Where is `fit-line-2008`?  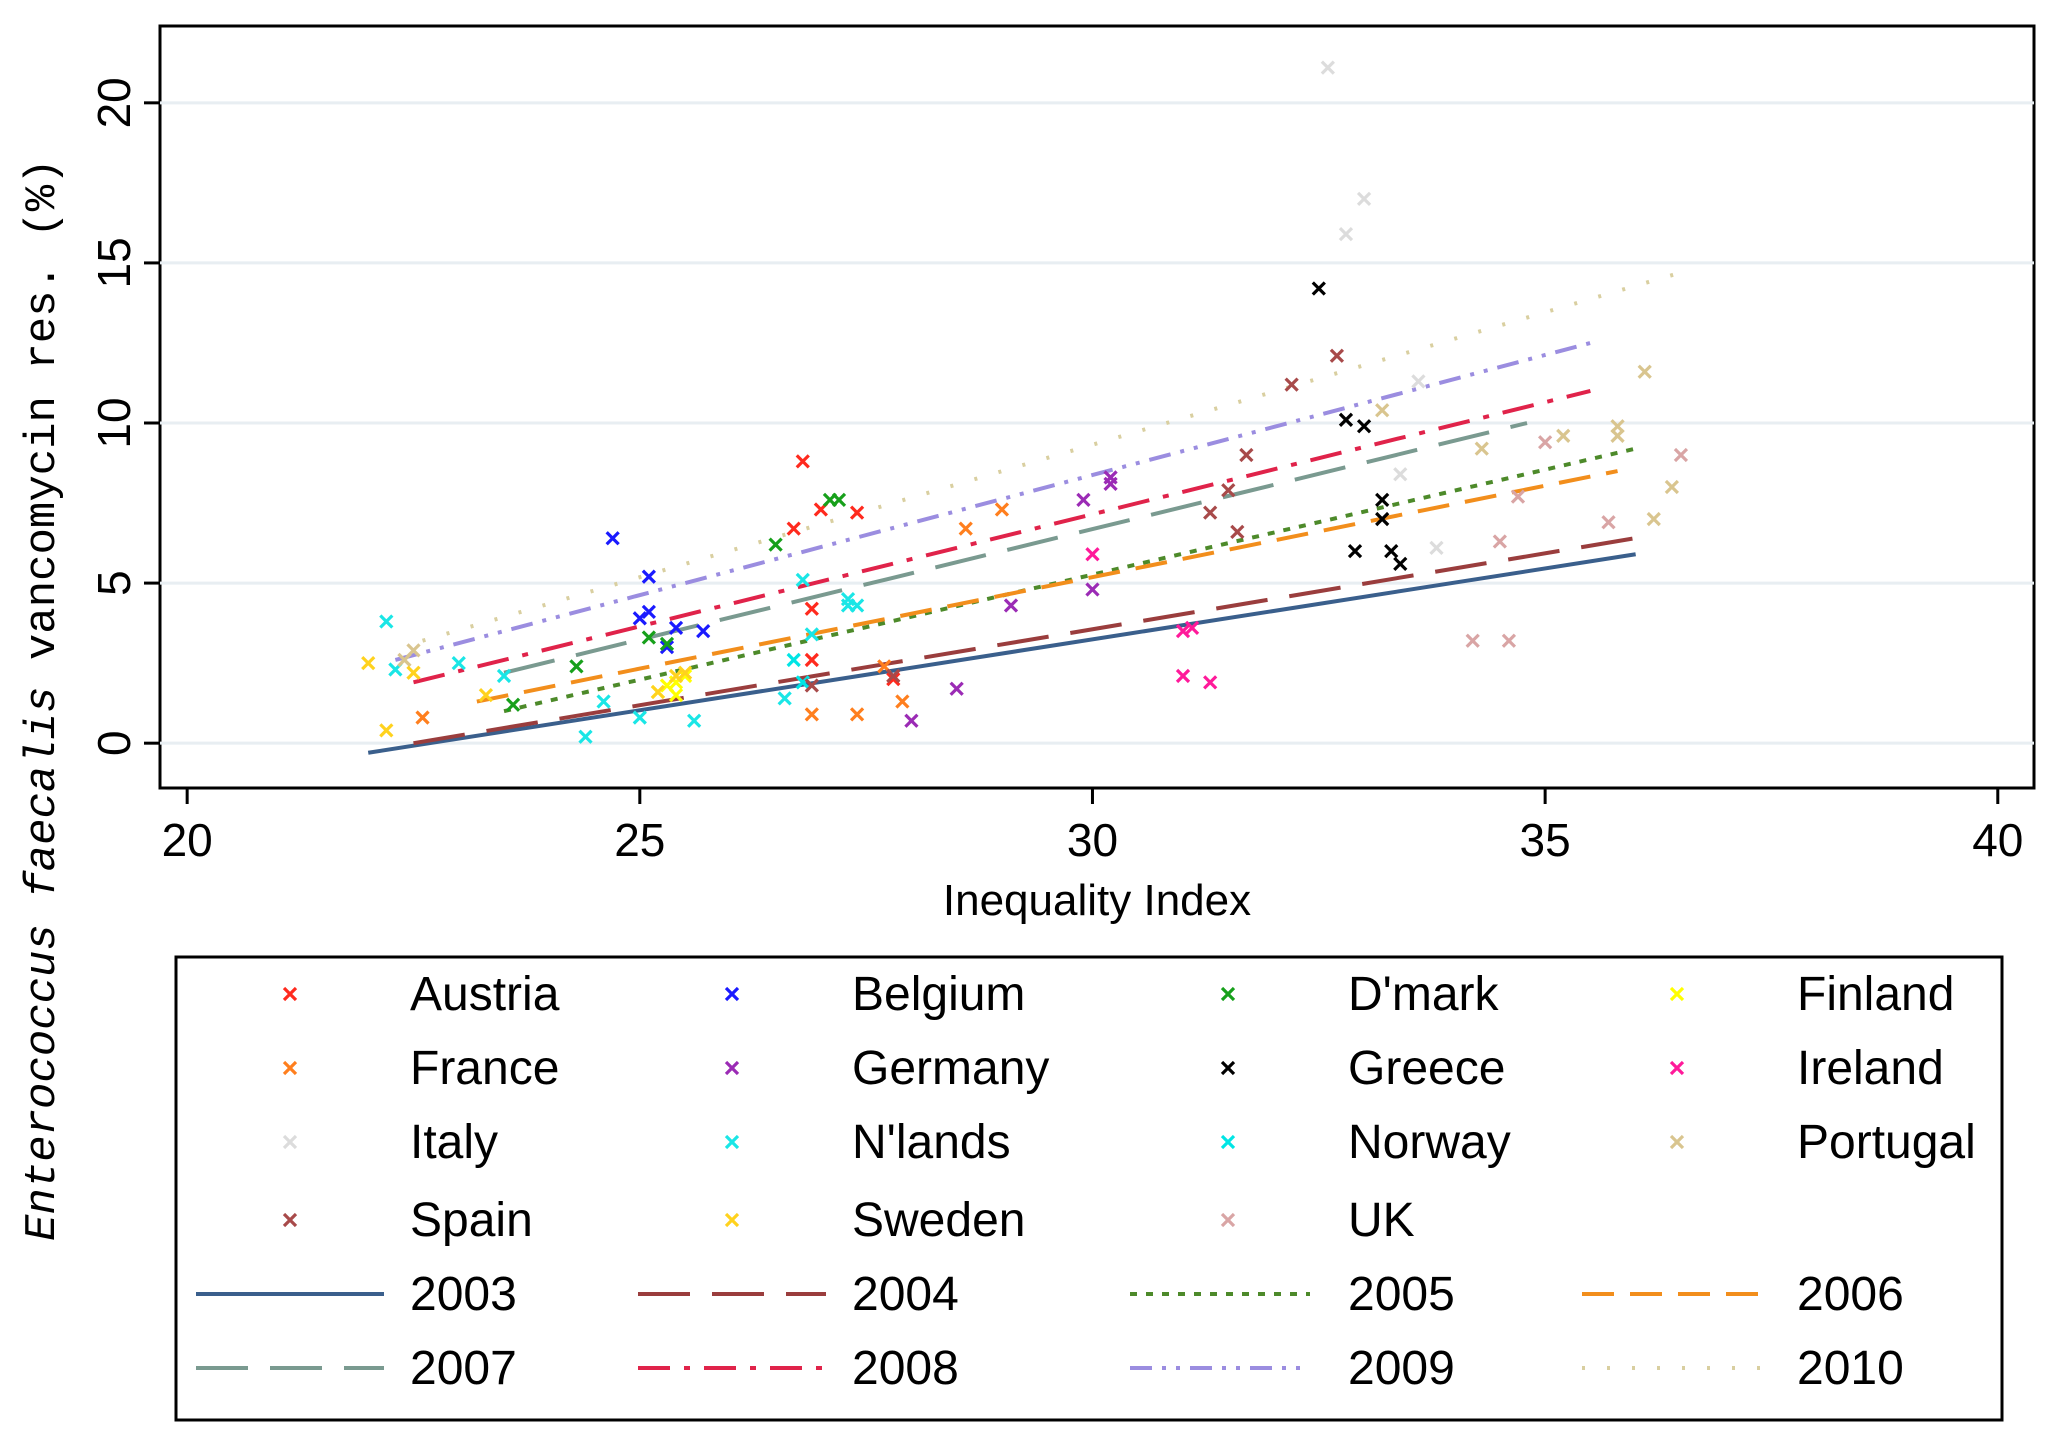 fit-line-2008 is located at coordinates (1002, 537).